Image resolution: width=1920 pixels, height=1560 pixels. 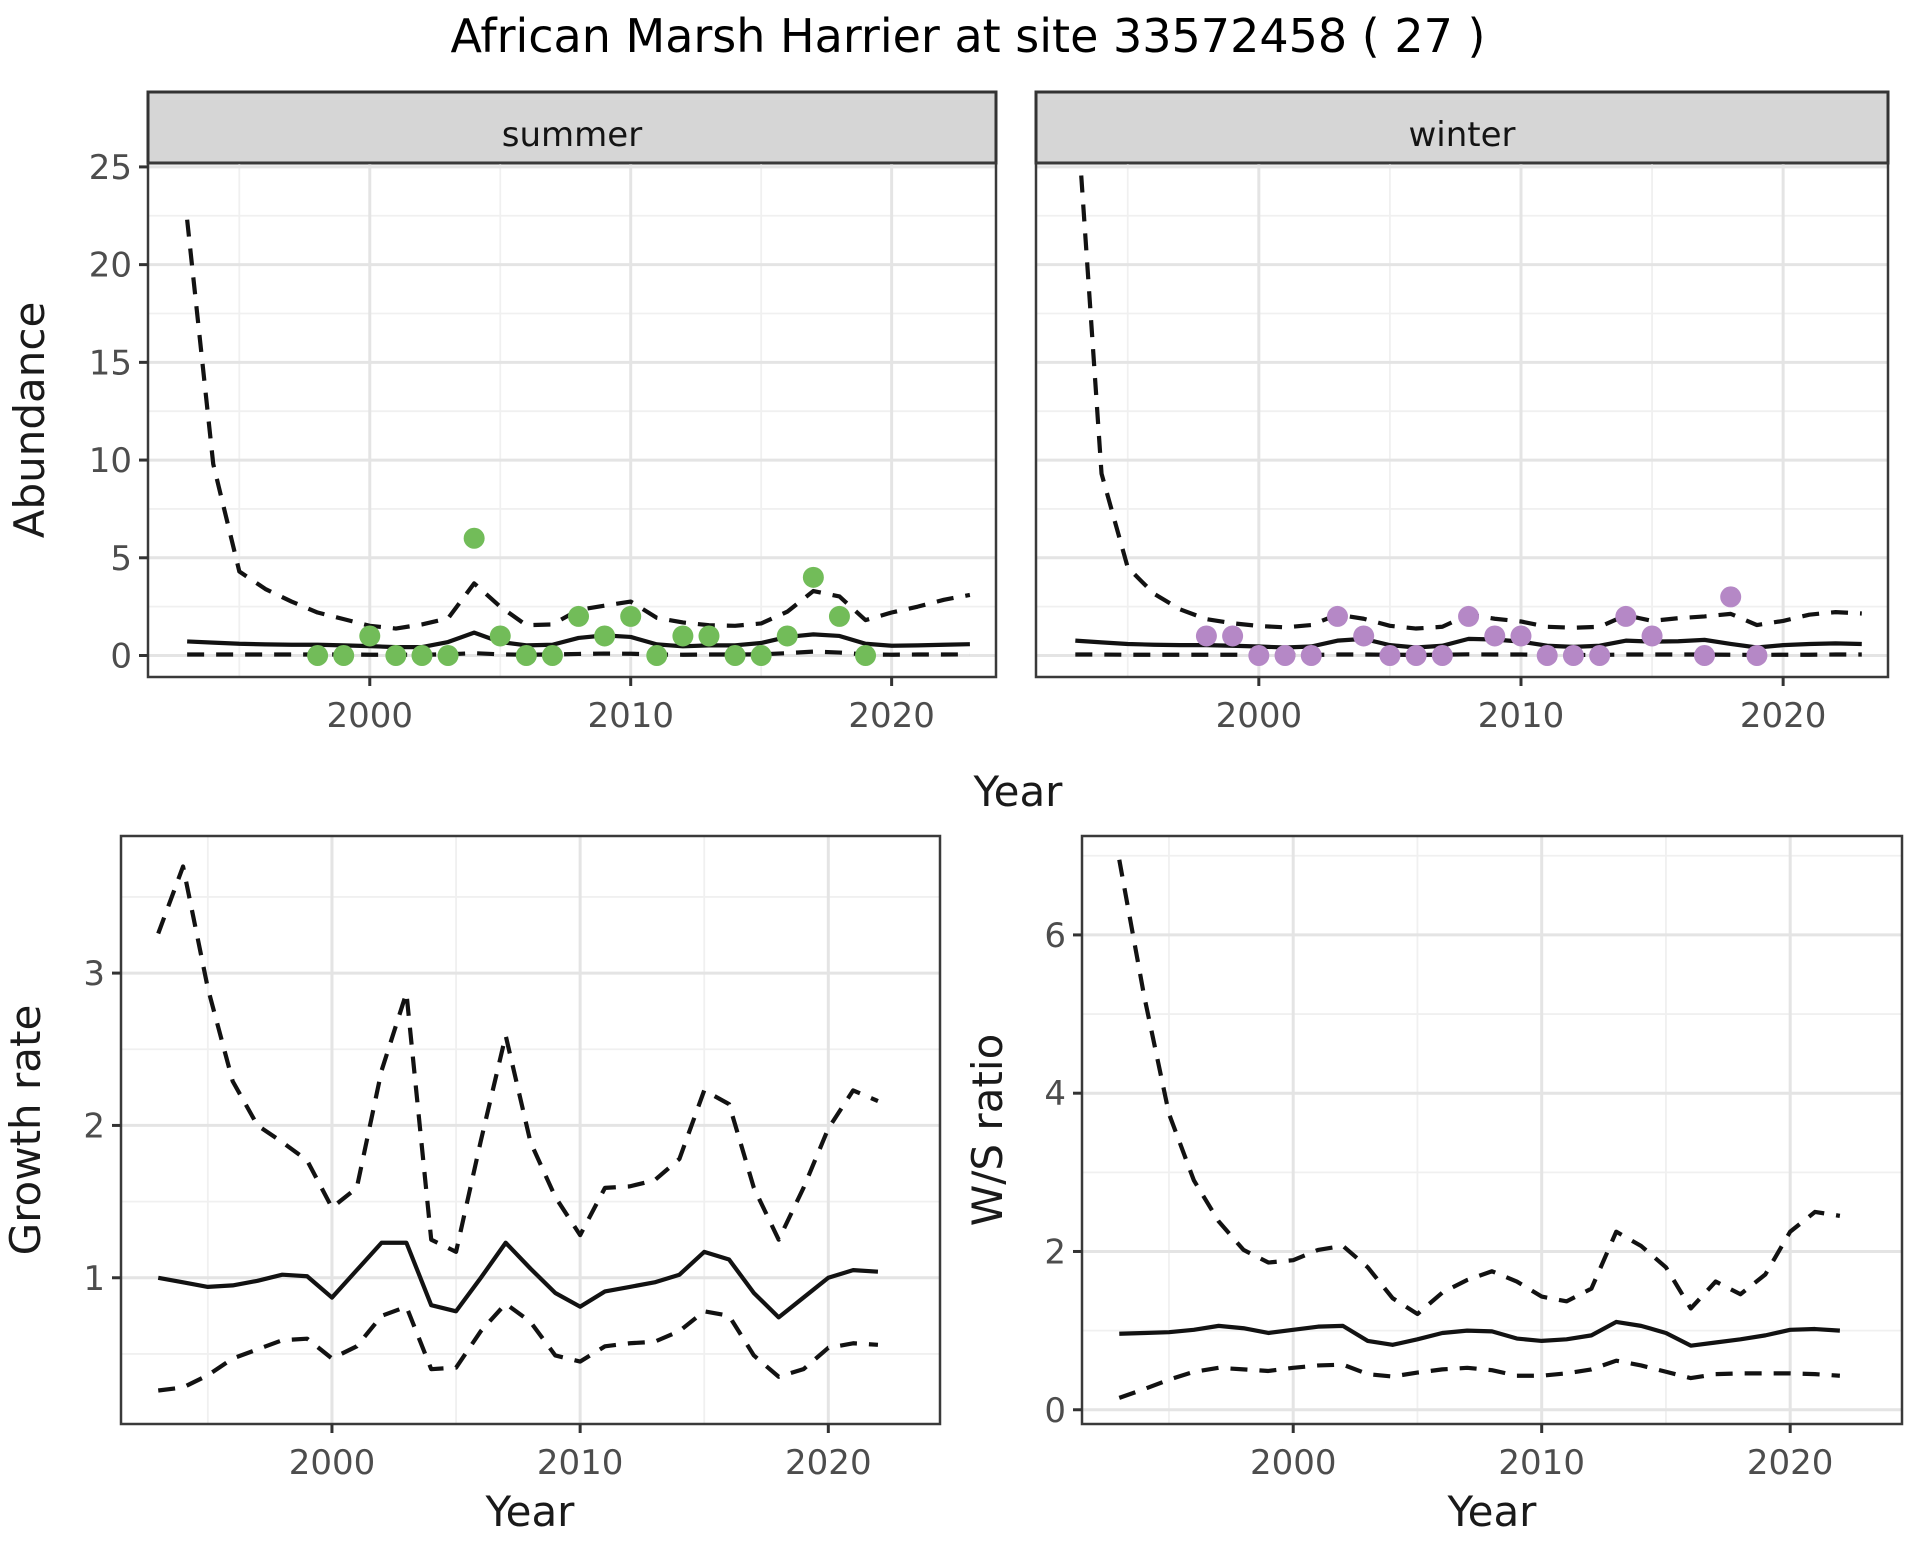 I want to click on y-tick-label: 25, so click(x=110, y=168).